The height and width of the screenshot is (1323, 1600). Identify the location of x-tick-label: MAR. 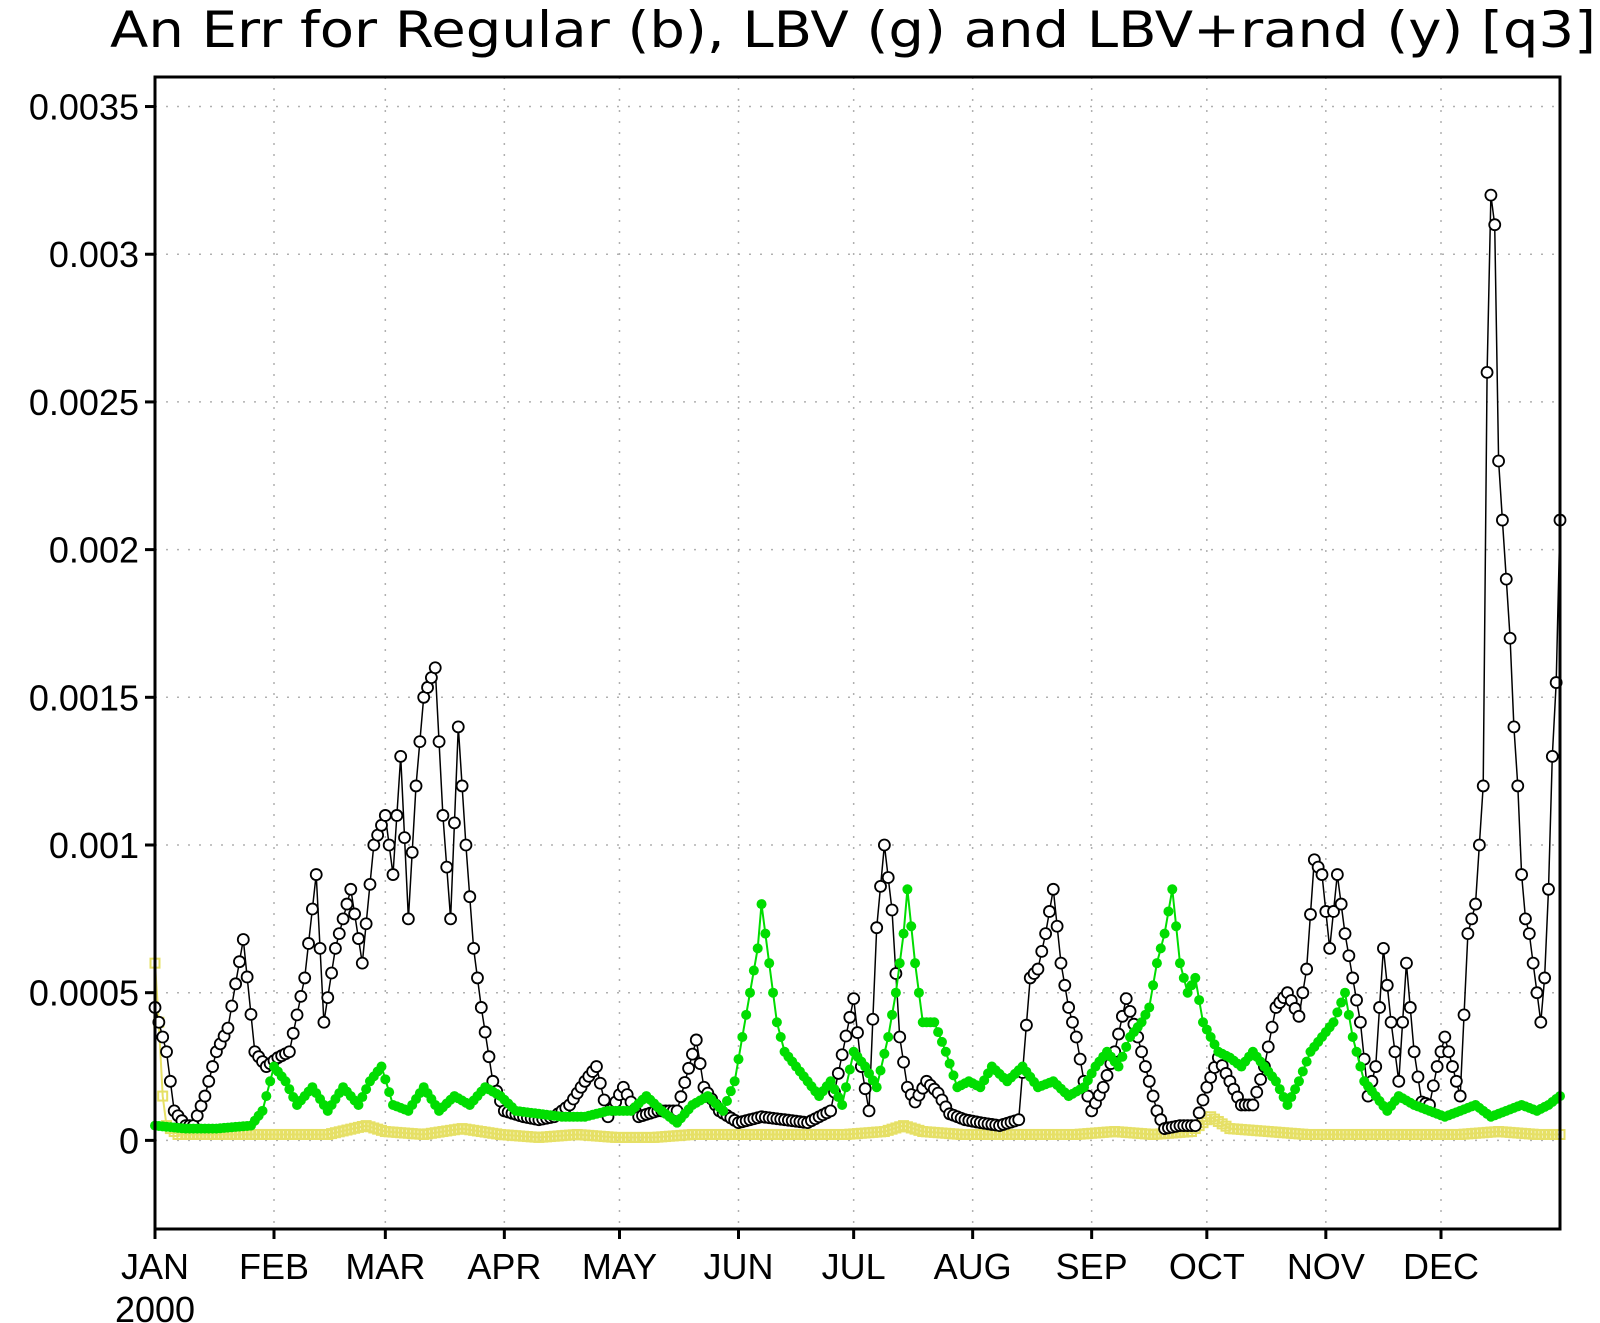
(385, 1266).